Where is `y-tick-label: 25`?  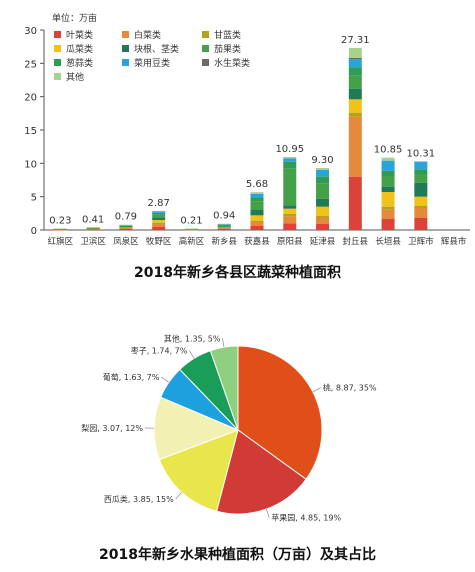 y-tick-label: 25 is located at coordinates (30, 64).